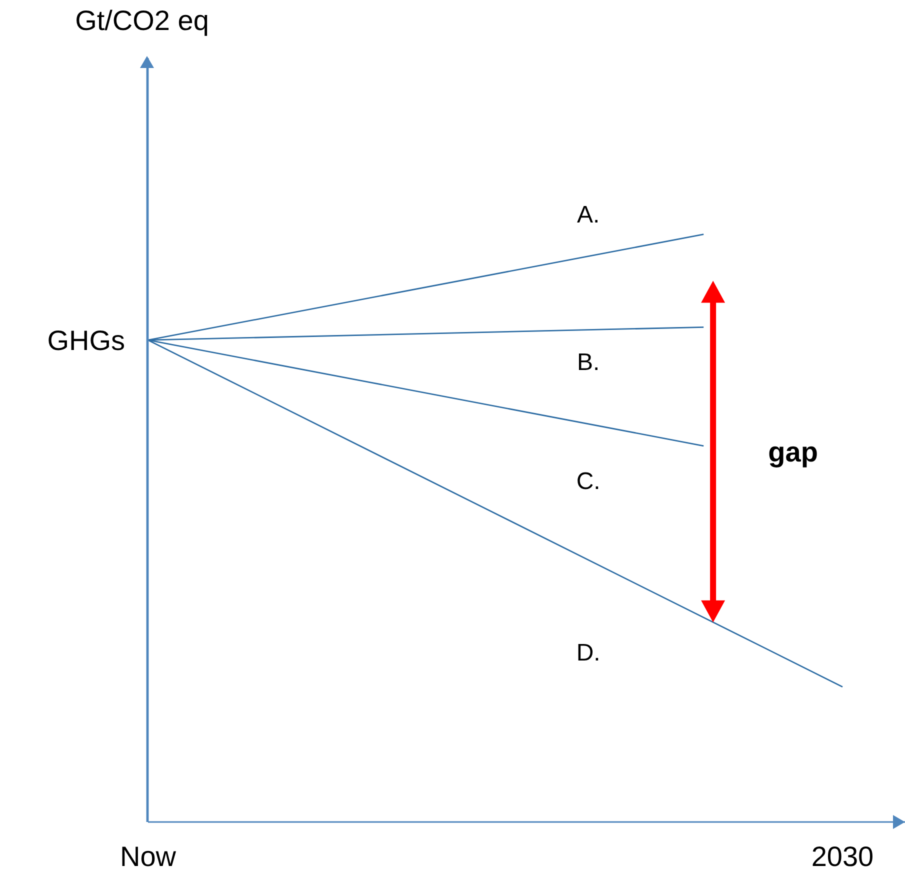 The image size is (905, 873). I want to click on series-label: B., so click(588, 362).